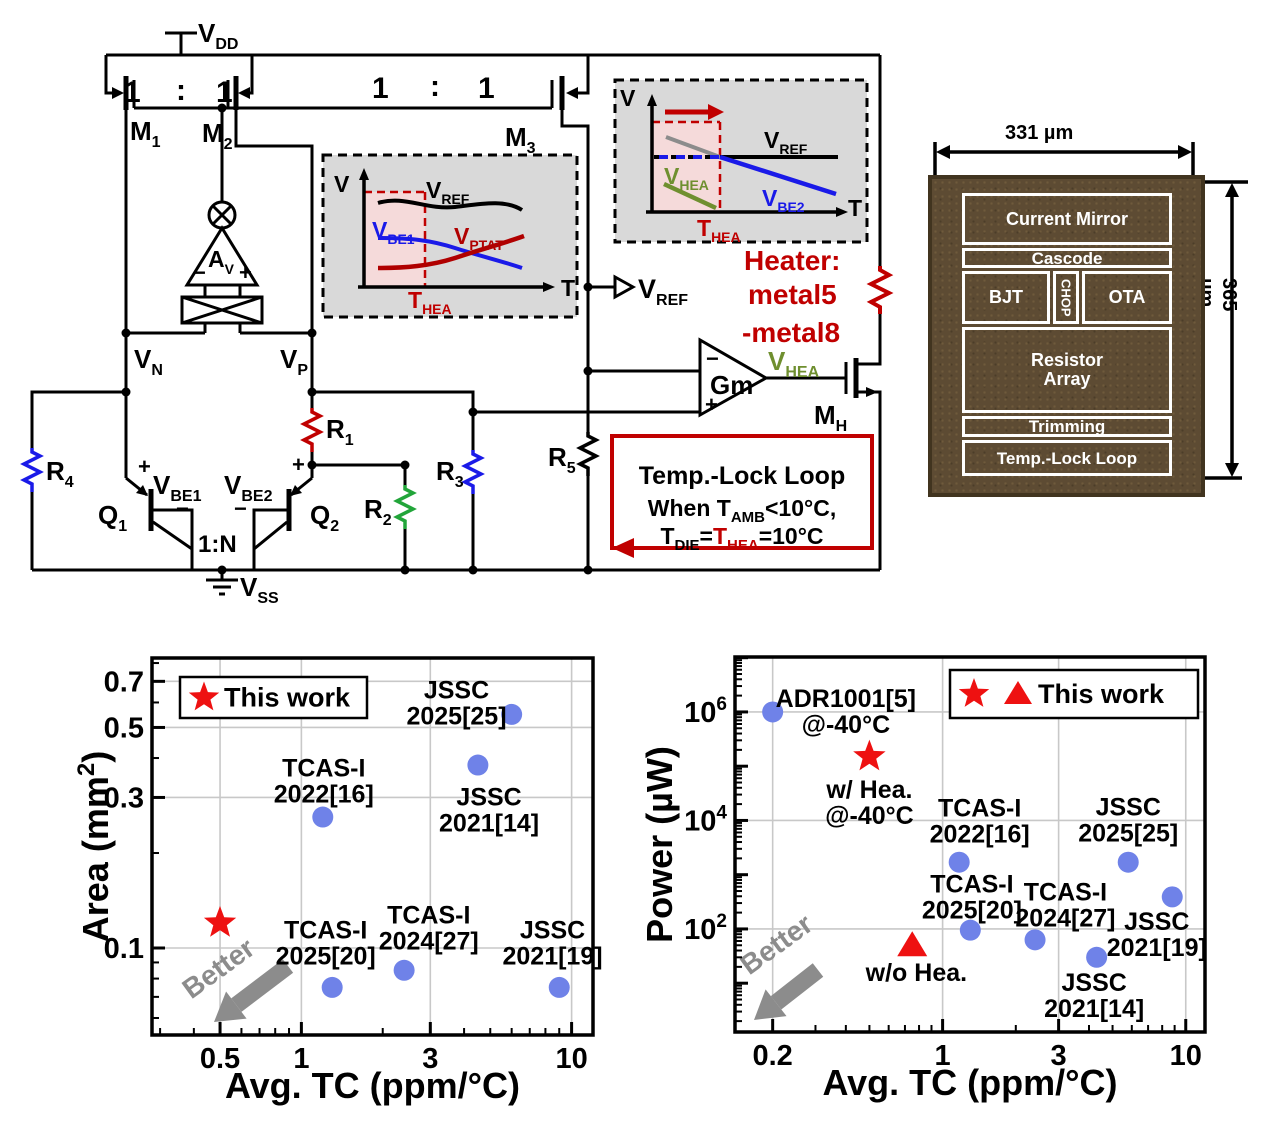 The height and width of the screenshot is (1137, 1270). Describe the element at coordinates (430, 1059) in the screenshot. I see `x-tick-label: 3` at that location.